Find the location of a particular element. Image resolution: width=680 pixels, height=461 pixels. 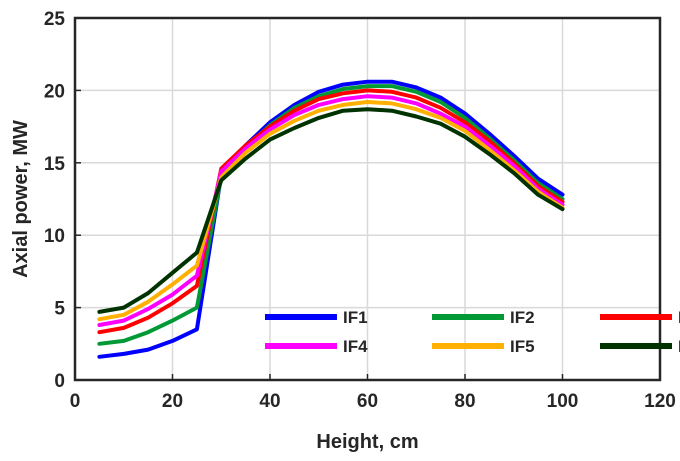

legend-label-if3: IF3 is located at coordinates (679, 317).